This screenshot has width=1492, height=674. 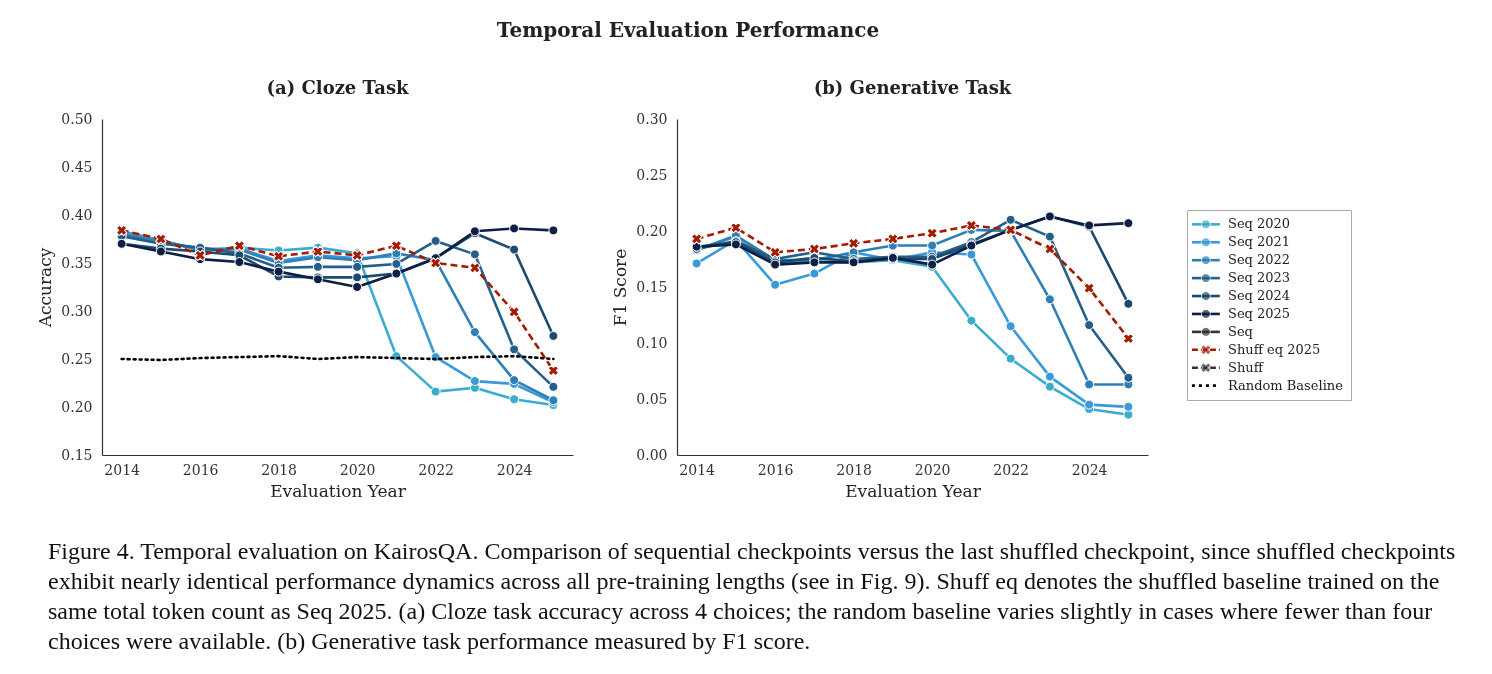 What do you see at coordinates (1259, 296) in the screenshot?
I see `legend-label: Seq 2024` at bounding box center [1259, 296].